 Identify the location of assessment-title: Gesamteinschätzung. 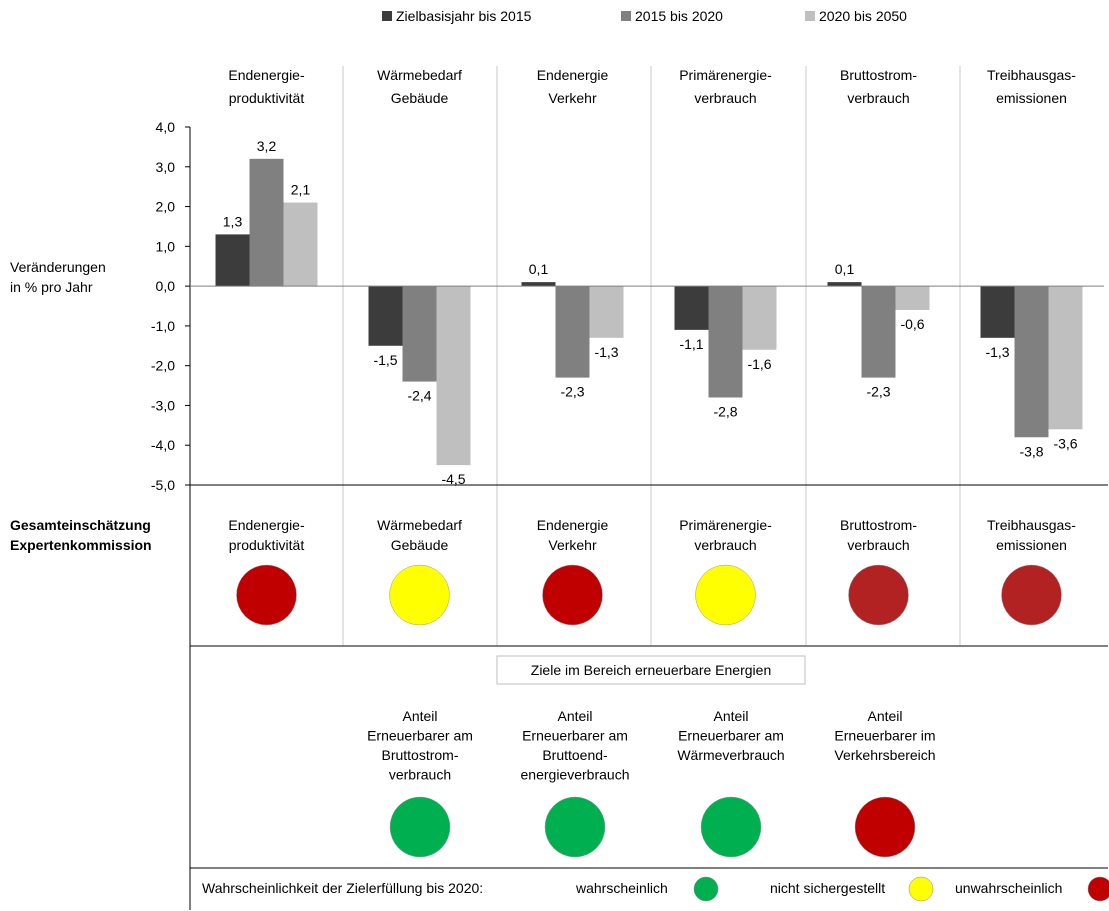
(80, 525).